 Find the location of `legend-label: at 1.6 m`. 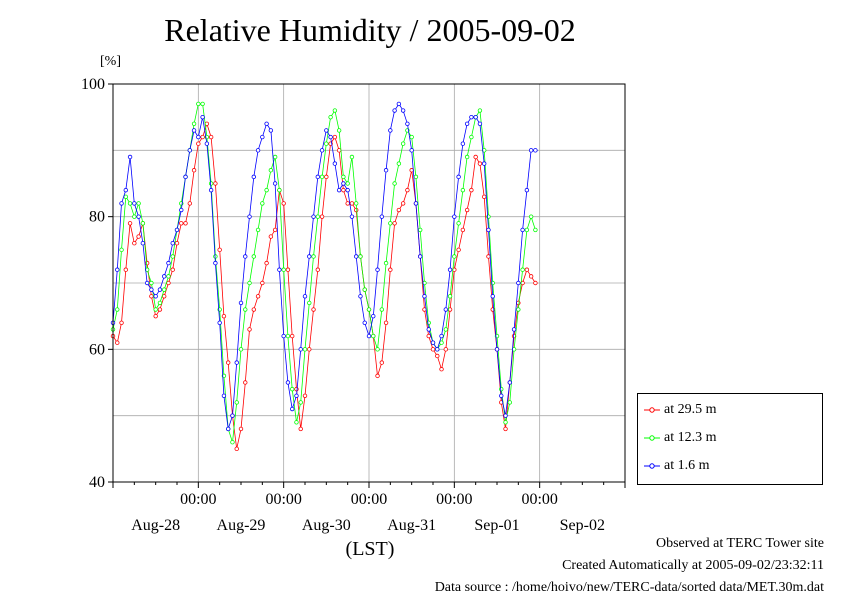

legend-label: at 1.6 m is located at coordinates (687, 465).